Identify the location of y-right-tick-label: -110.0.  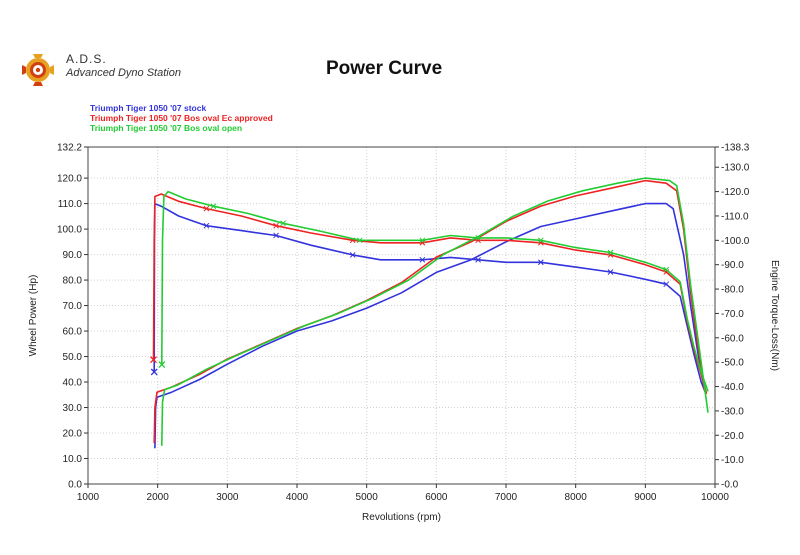
(735, 216).